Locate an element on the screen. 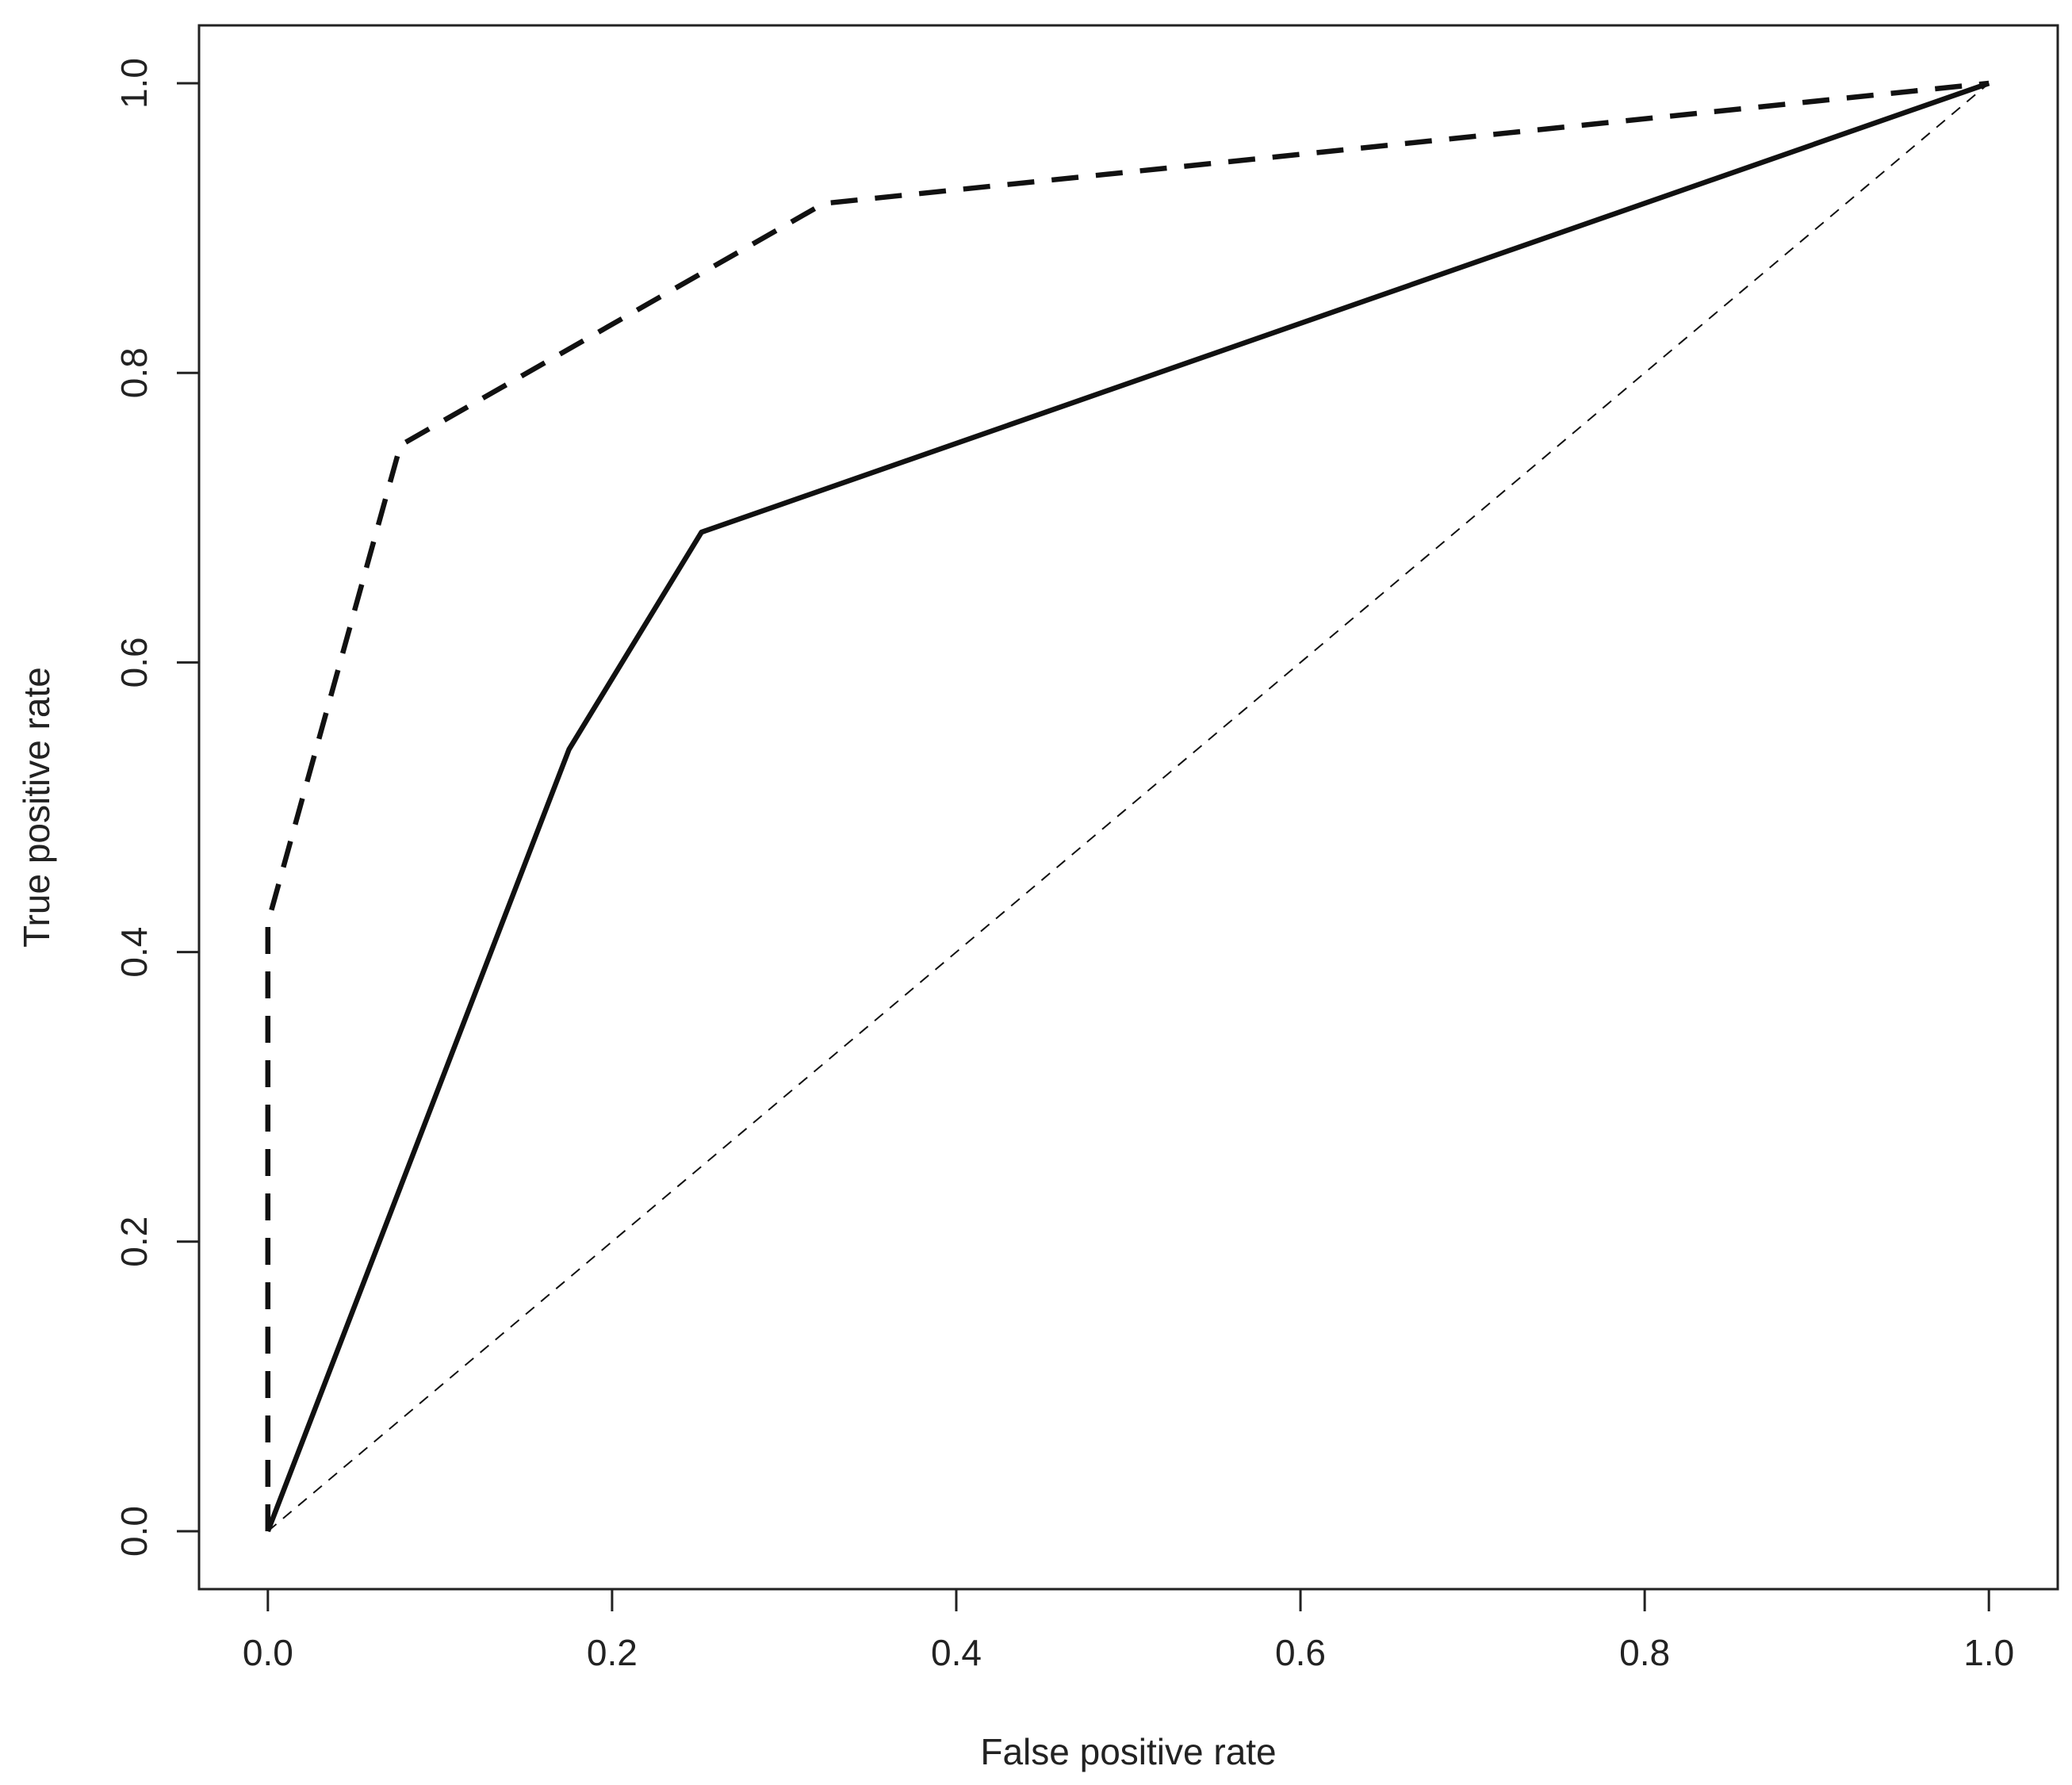  y-tick-label: 0.0 is located at coordinates (134, 1531).